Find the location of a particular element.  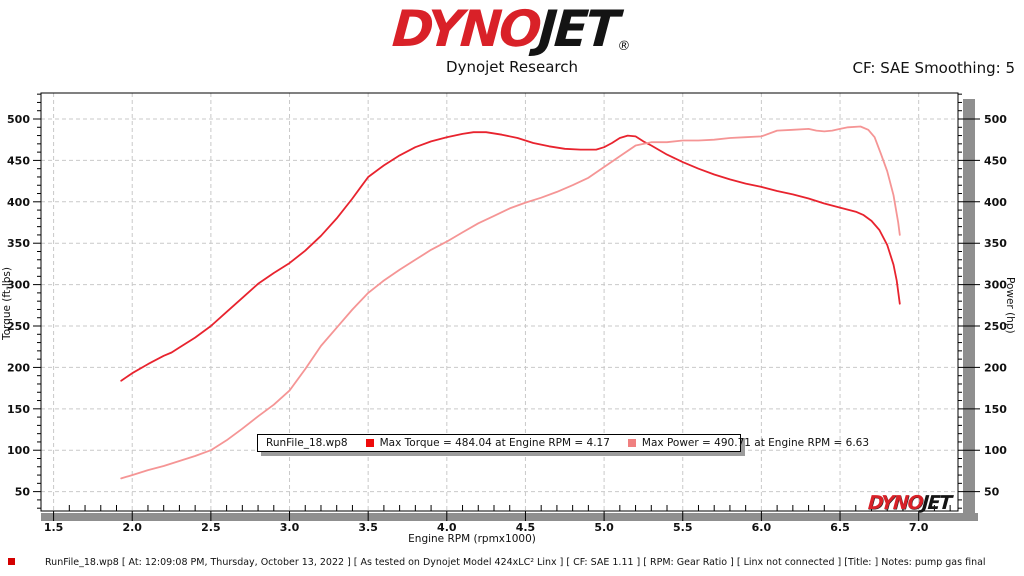

x-tick-label: 3.5 is located at coordinates (368, 527).